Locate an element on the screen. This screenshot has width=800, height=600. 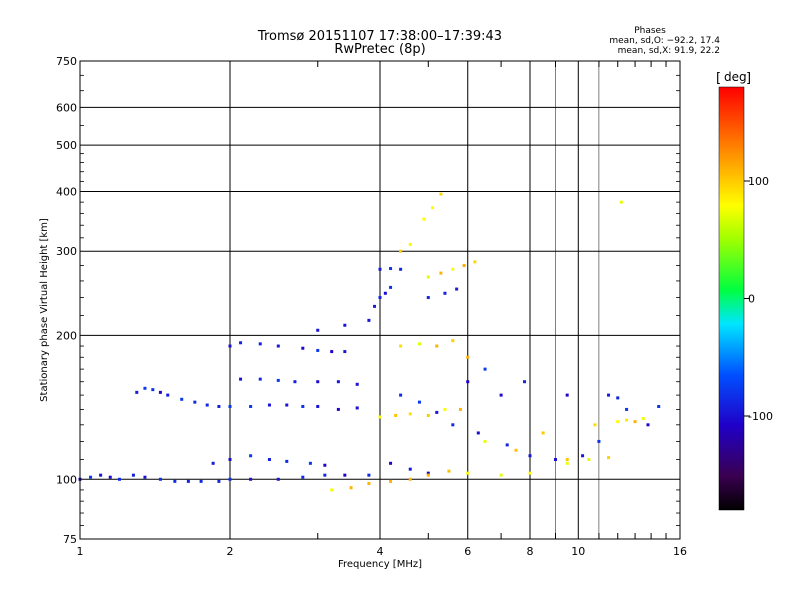
colorbar-label-bracket-right: ] is located at coordinates (748, 78).